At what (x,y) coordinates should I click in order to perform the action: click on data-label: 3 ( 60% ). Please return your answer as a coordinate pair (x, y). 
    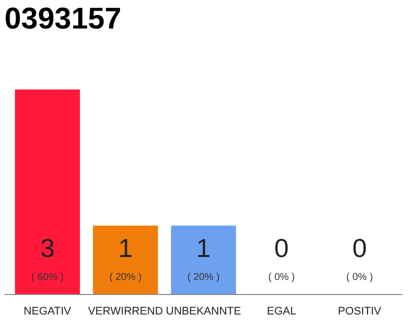
    Looking at the image, I should click on (47, 257).